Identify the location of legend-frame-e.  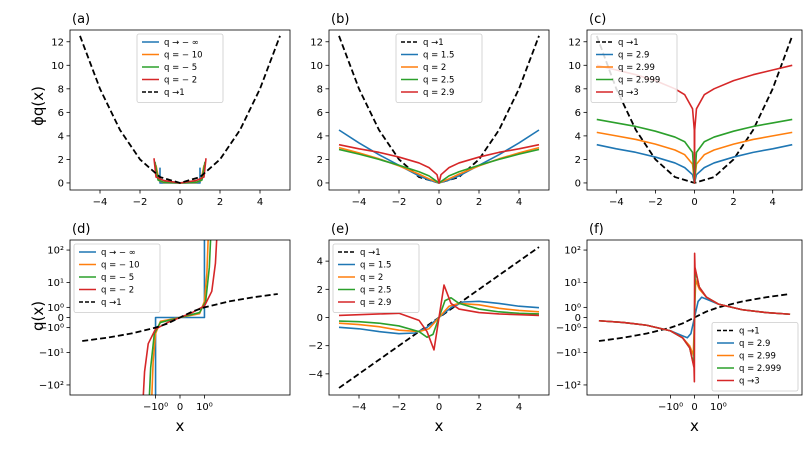
(376, 278).